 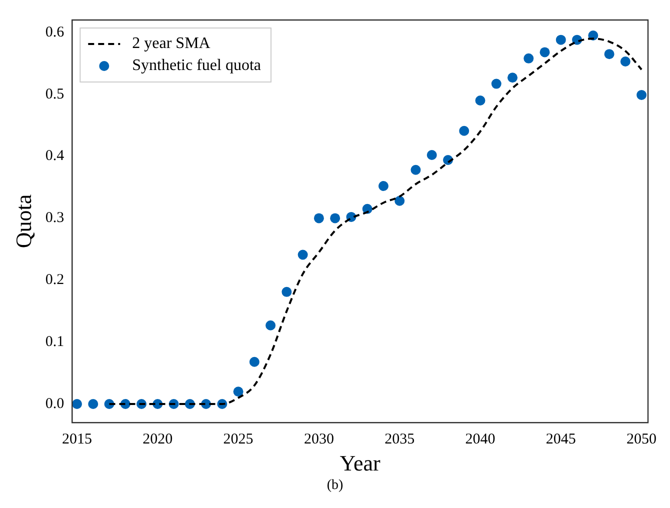 What do you see at coordinates (55, 156) in the screenshot?
I see `y-tick-label: 0.4` at bounding box center [55, 156].